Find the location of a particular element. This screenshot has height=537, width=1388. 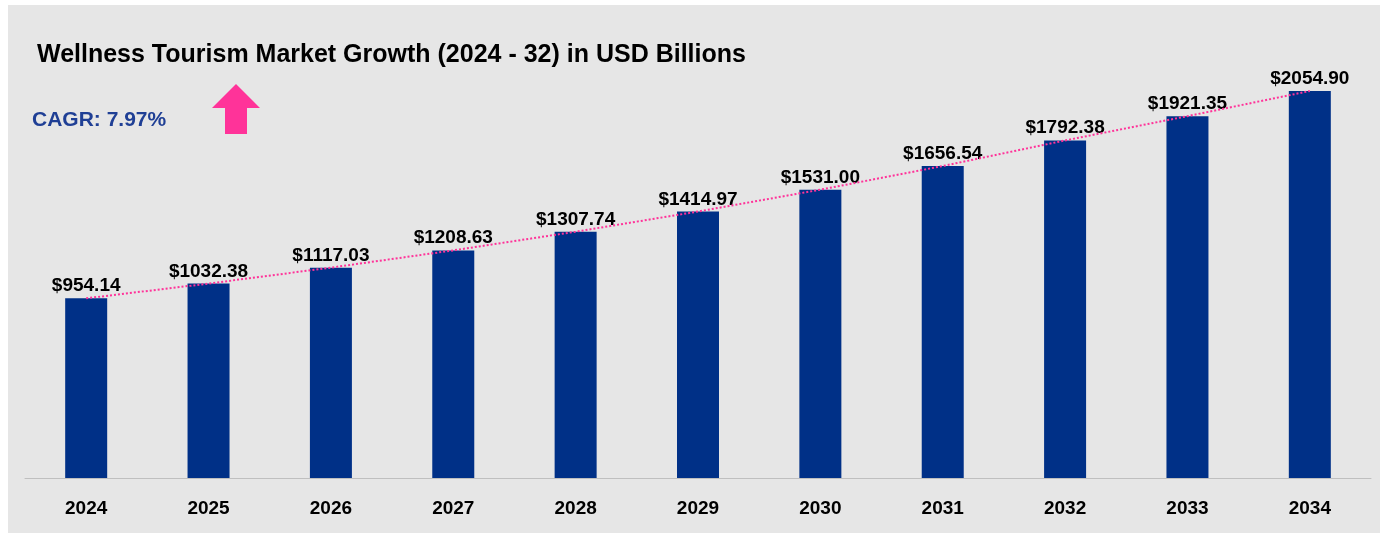

chart-title: Wellness Tourism Market Growth (2024 - 32) in USD Billions is located at coordinates (391, 52).